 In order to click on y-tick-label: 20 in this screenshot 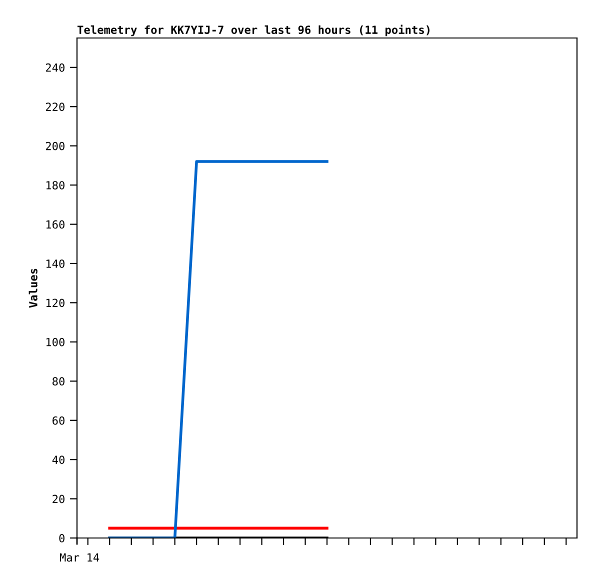, I will do `click(58, 499)`.